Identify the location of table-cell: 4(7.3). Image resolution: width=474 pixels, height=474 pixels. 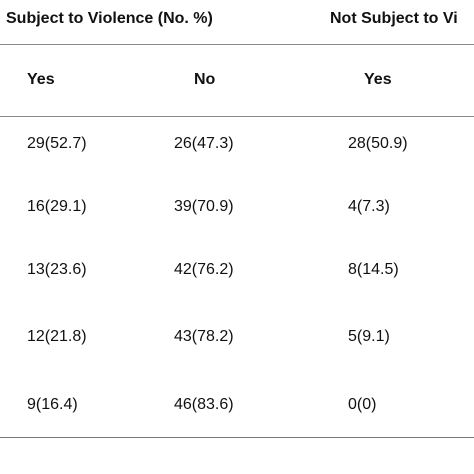
(369, 206).